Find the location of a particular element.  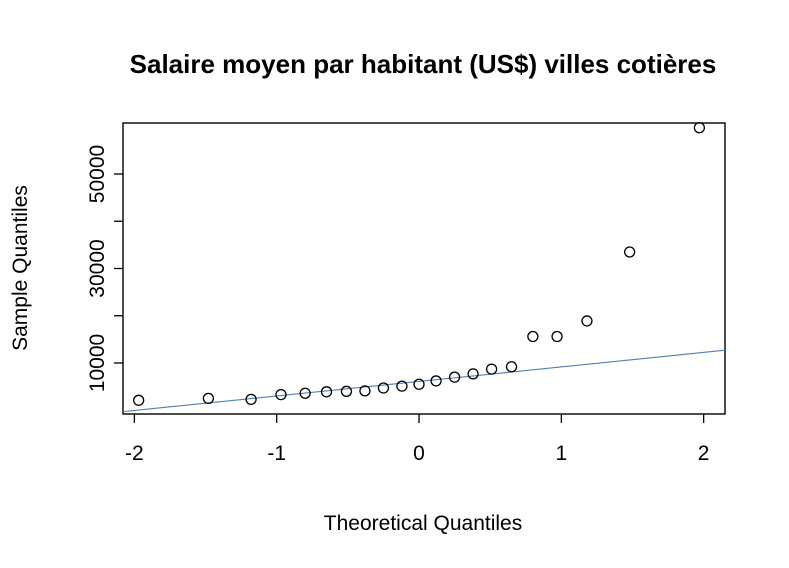

x-tick-label: 0 is located at coordinates (419, 453).